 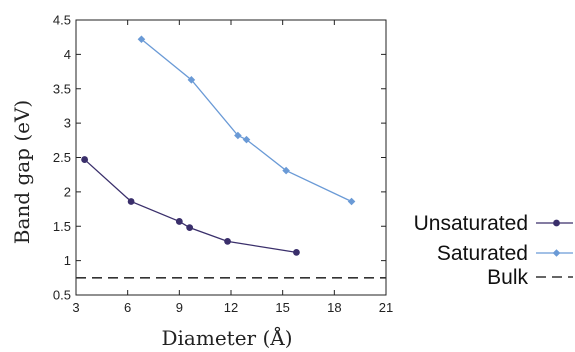 I want to click on y-tick-label: 1.5, so click(x=62, y=226).